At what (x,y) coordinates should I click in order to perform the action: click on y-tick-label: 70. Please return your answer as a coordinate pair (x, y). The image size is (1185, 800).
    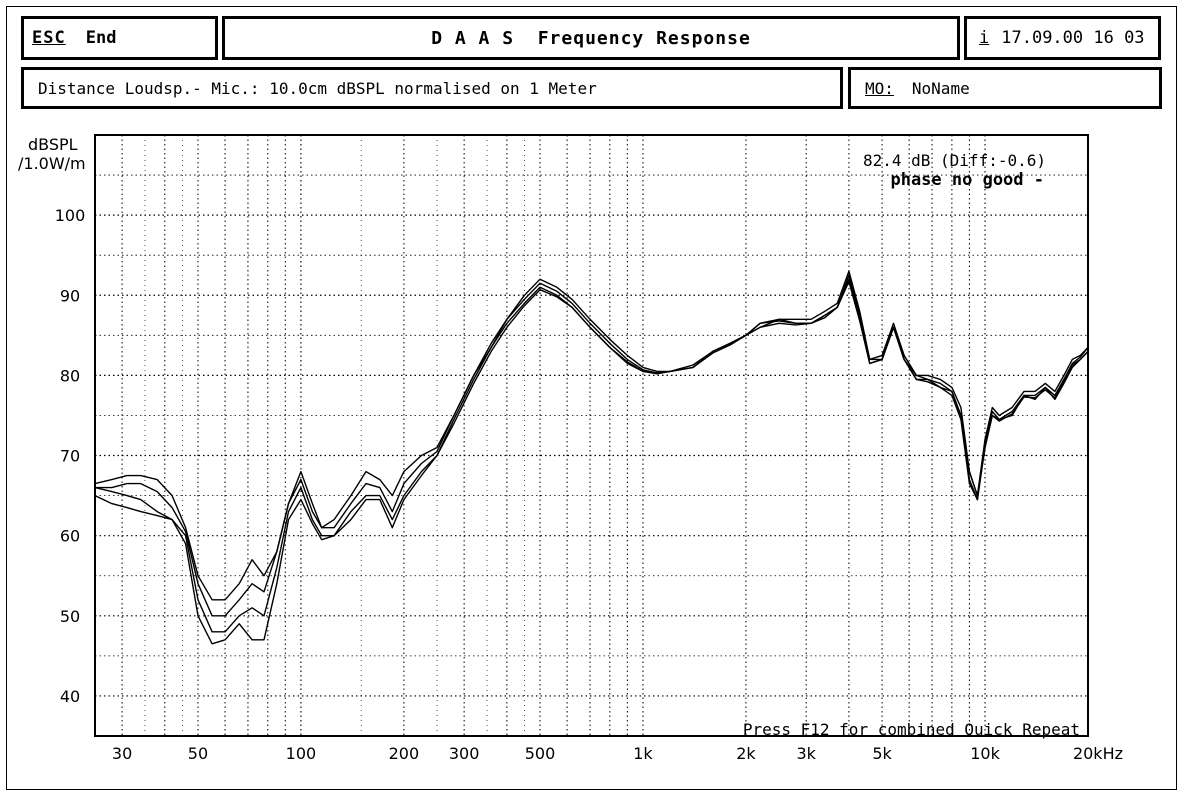
    Looking at the image, I should click on (70, 456).